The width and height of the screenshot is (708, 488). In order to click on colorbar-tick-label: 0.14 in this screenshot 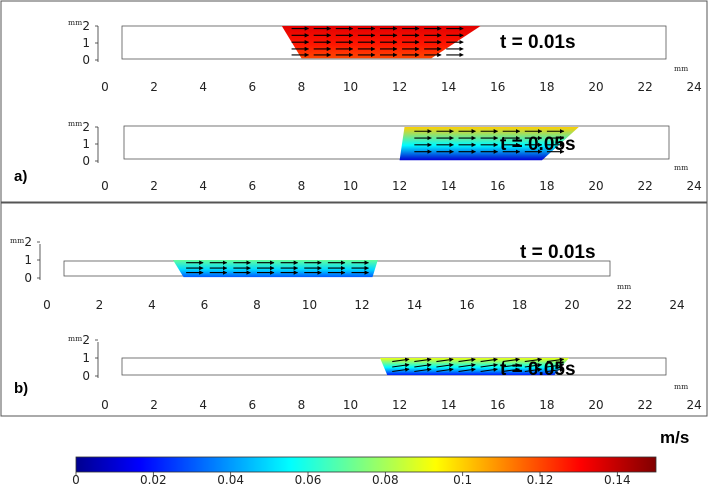, I will do `click(617, 480)`.